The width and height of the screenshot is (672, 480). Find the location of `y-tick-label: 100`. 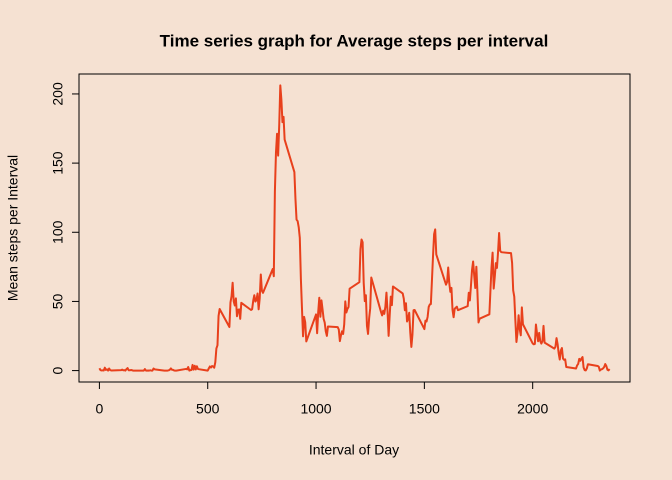

y-tick-label: 100 is located at coordinates (58, 232).